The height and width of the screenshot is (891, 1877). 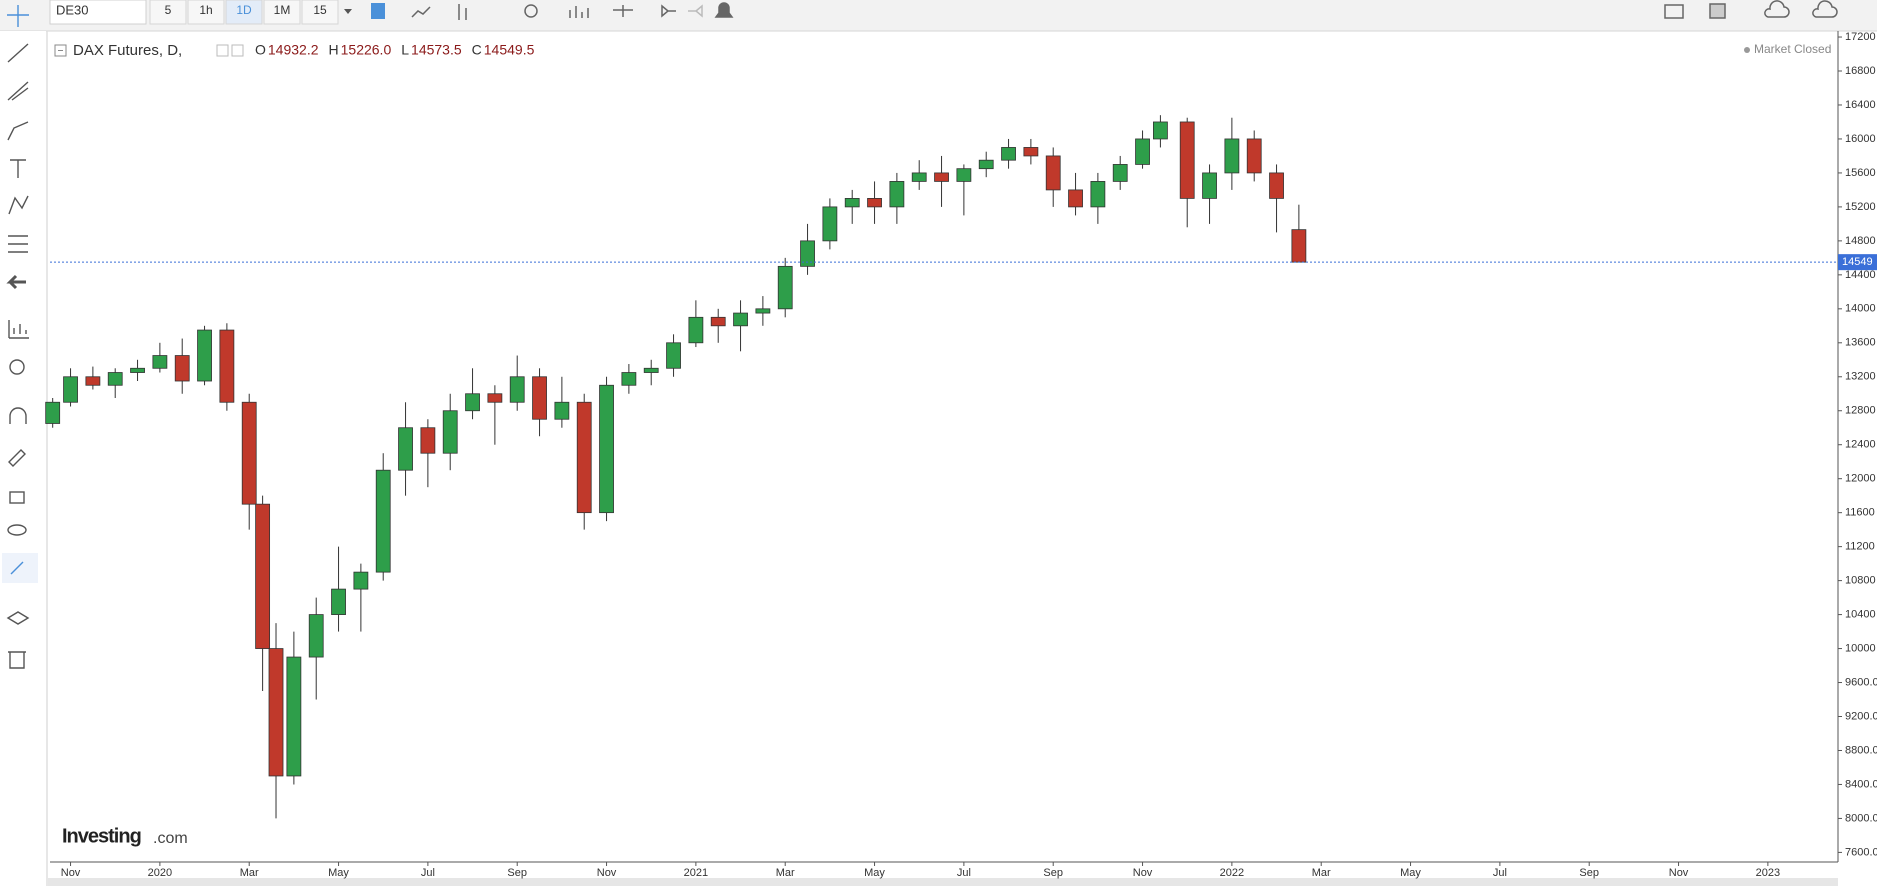 What do you see at coordinates (17, 530) in the screenshot?
I see `visibility-tool` at bounding box center [17, 530].